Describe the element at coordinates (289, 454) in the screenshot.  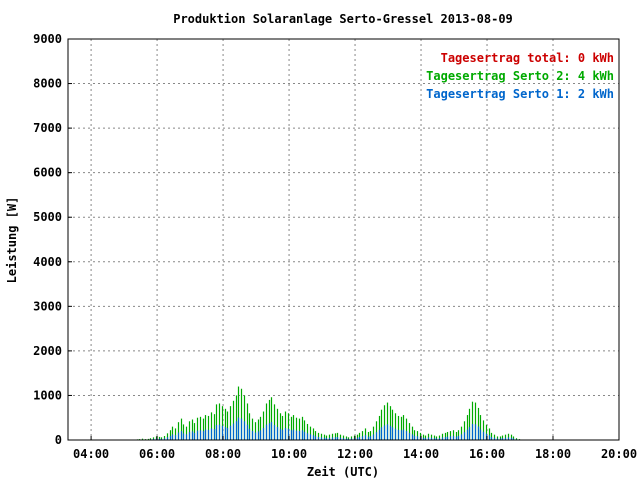
I see `x-tick-label: 10:00` at that location.